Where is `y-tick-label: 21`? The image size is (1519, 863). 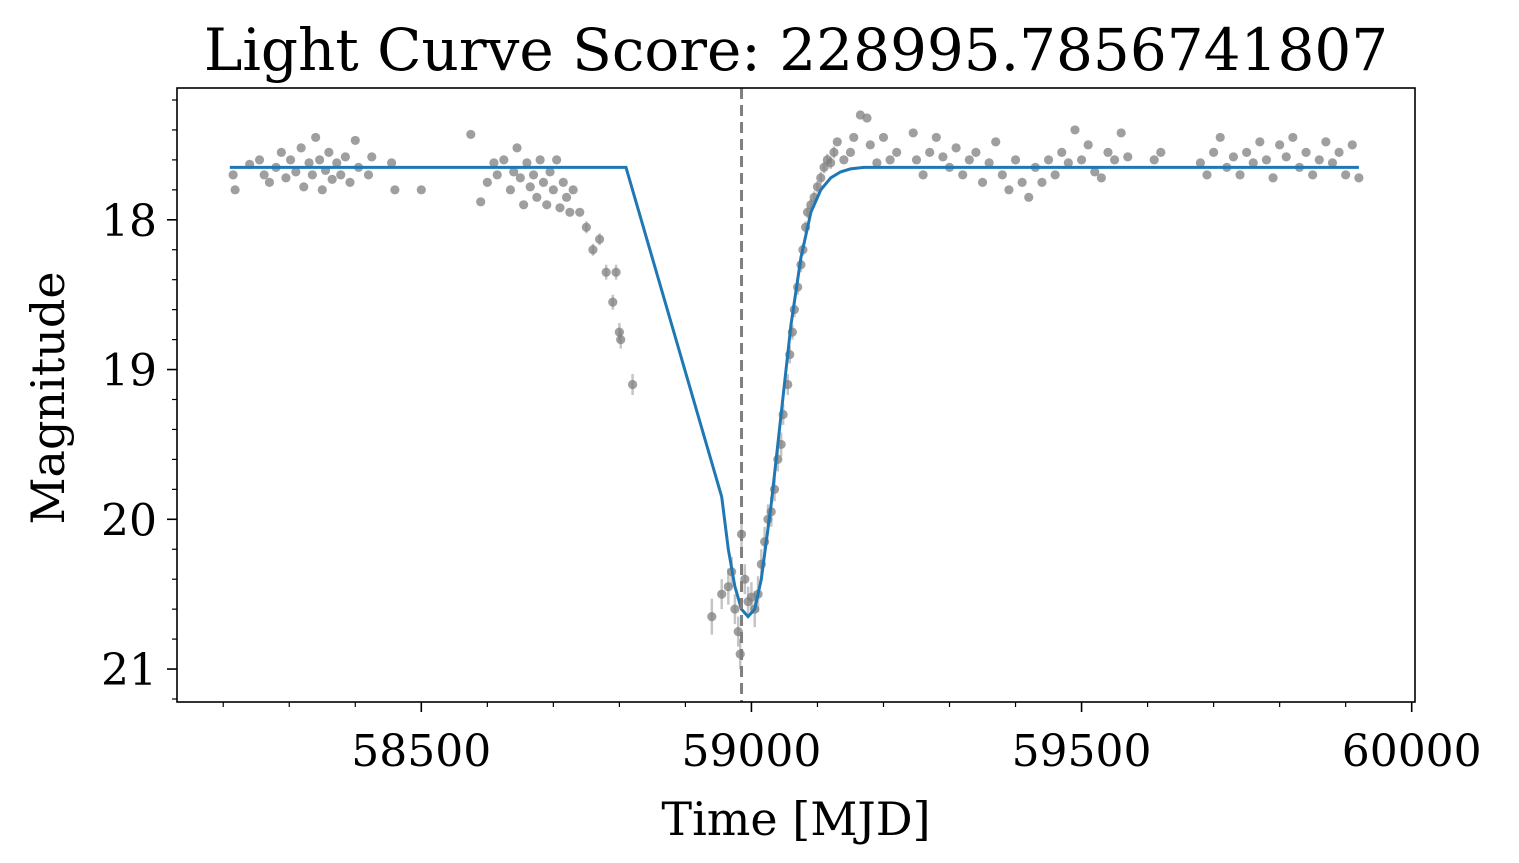
y-tick-label: 21 is located at coordinates (129, 670).